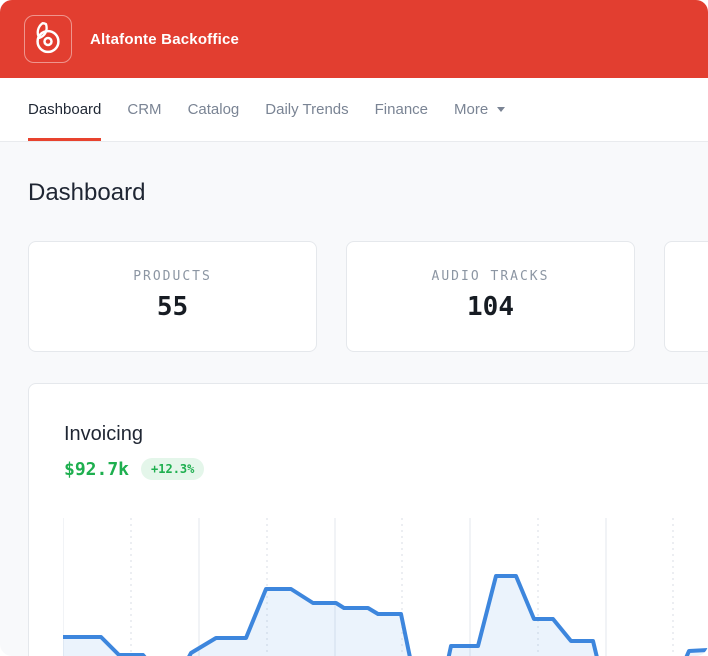 The width and height of the screenshot is (708, 656). I want to click on invoicing-change-badge: +12.3%, so click(173, 469).